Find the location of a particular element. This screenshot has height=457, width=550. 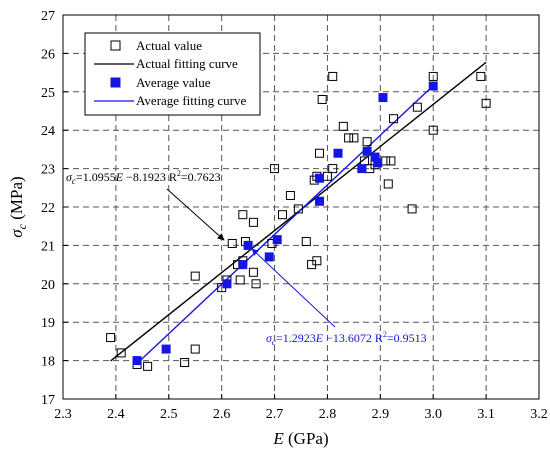

legend-label-actual-fit: Actual fitting curve is located at coordinates (187, 63).